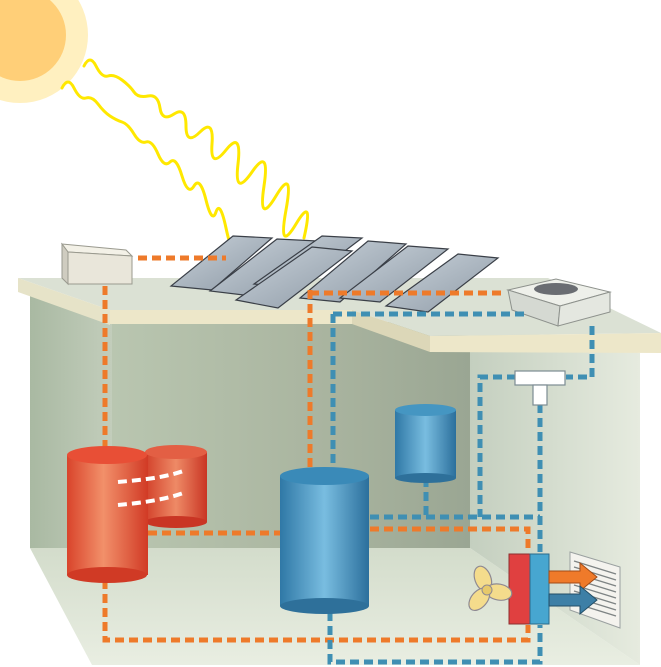  I want to click on heat-exchanger, so click(529, 589).